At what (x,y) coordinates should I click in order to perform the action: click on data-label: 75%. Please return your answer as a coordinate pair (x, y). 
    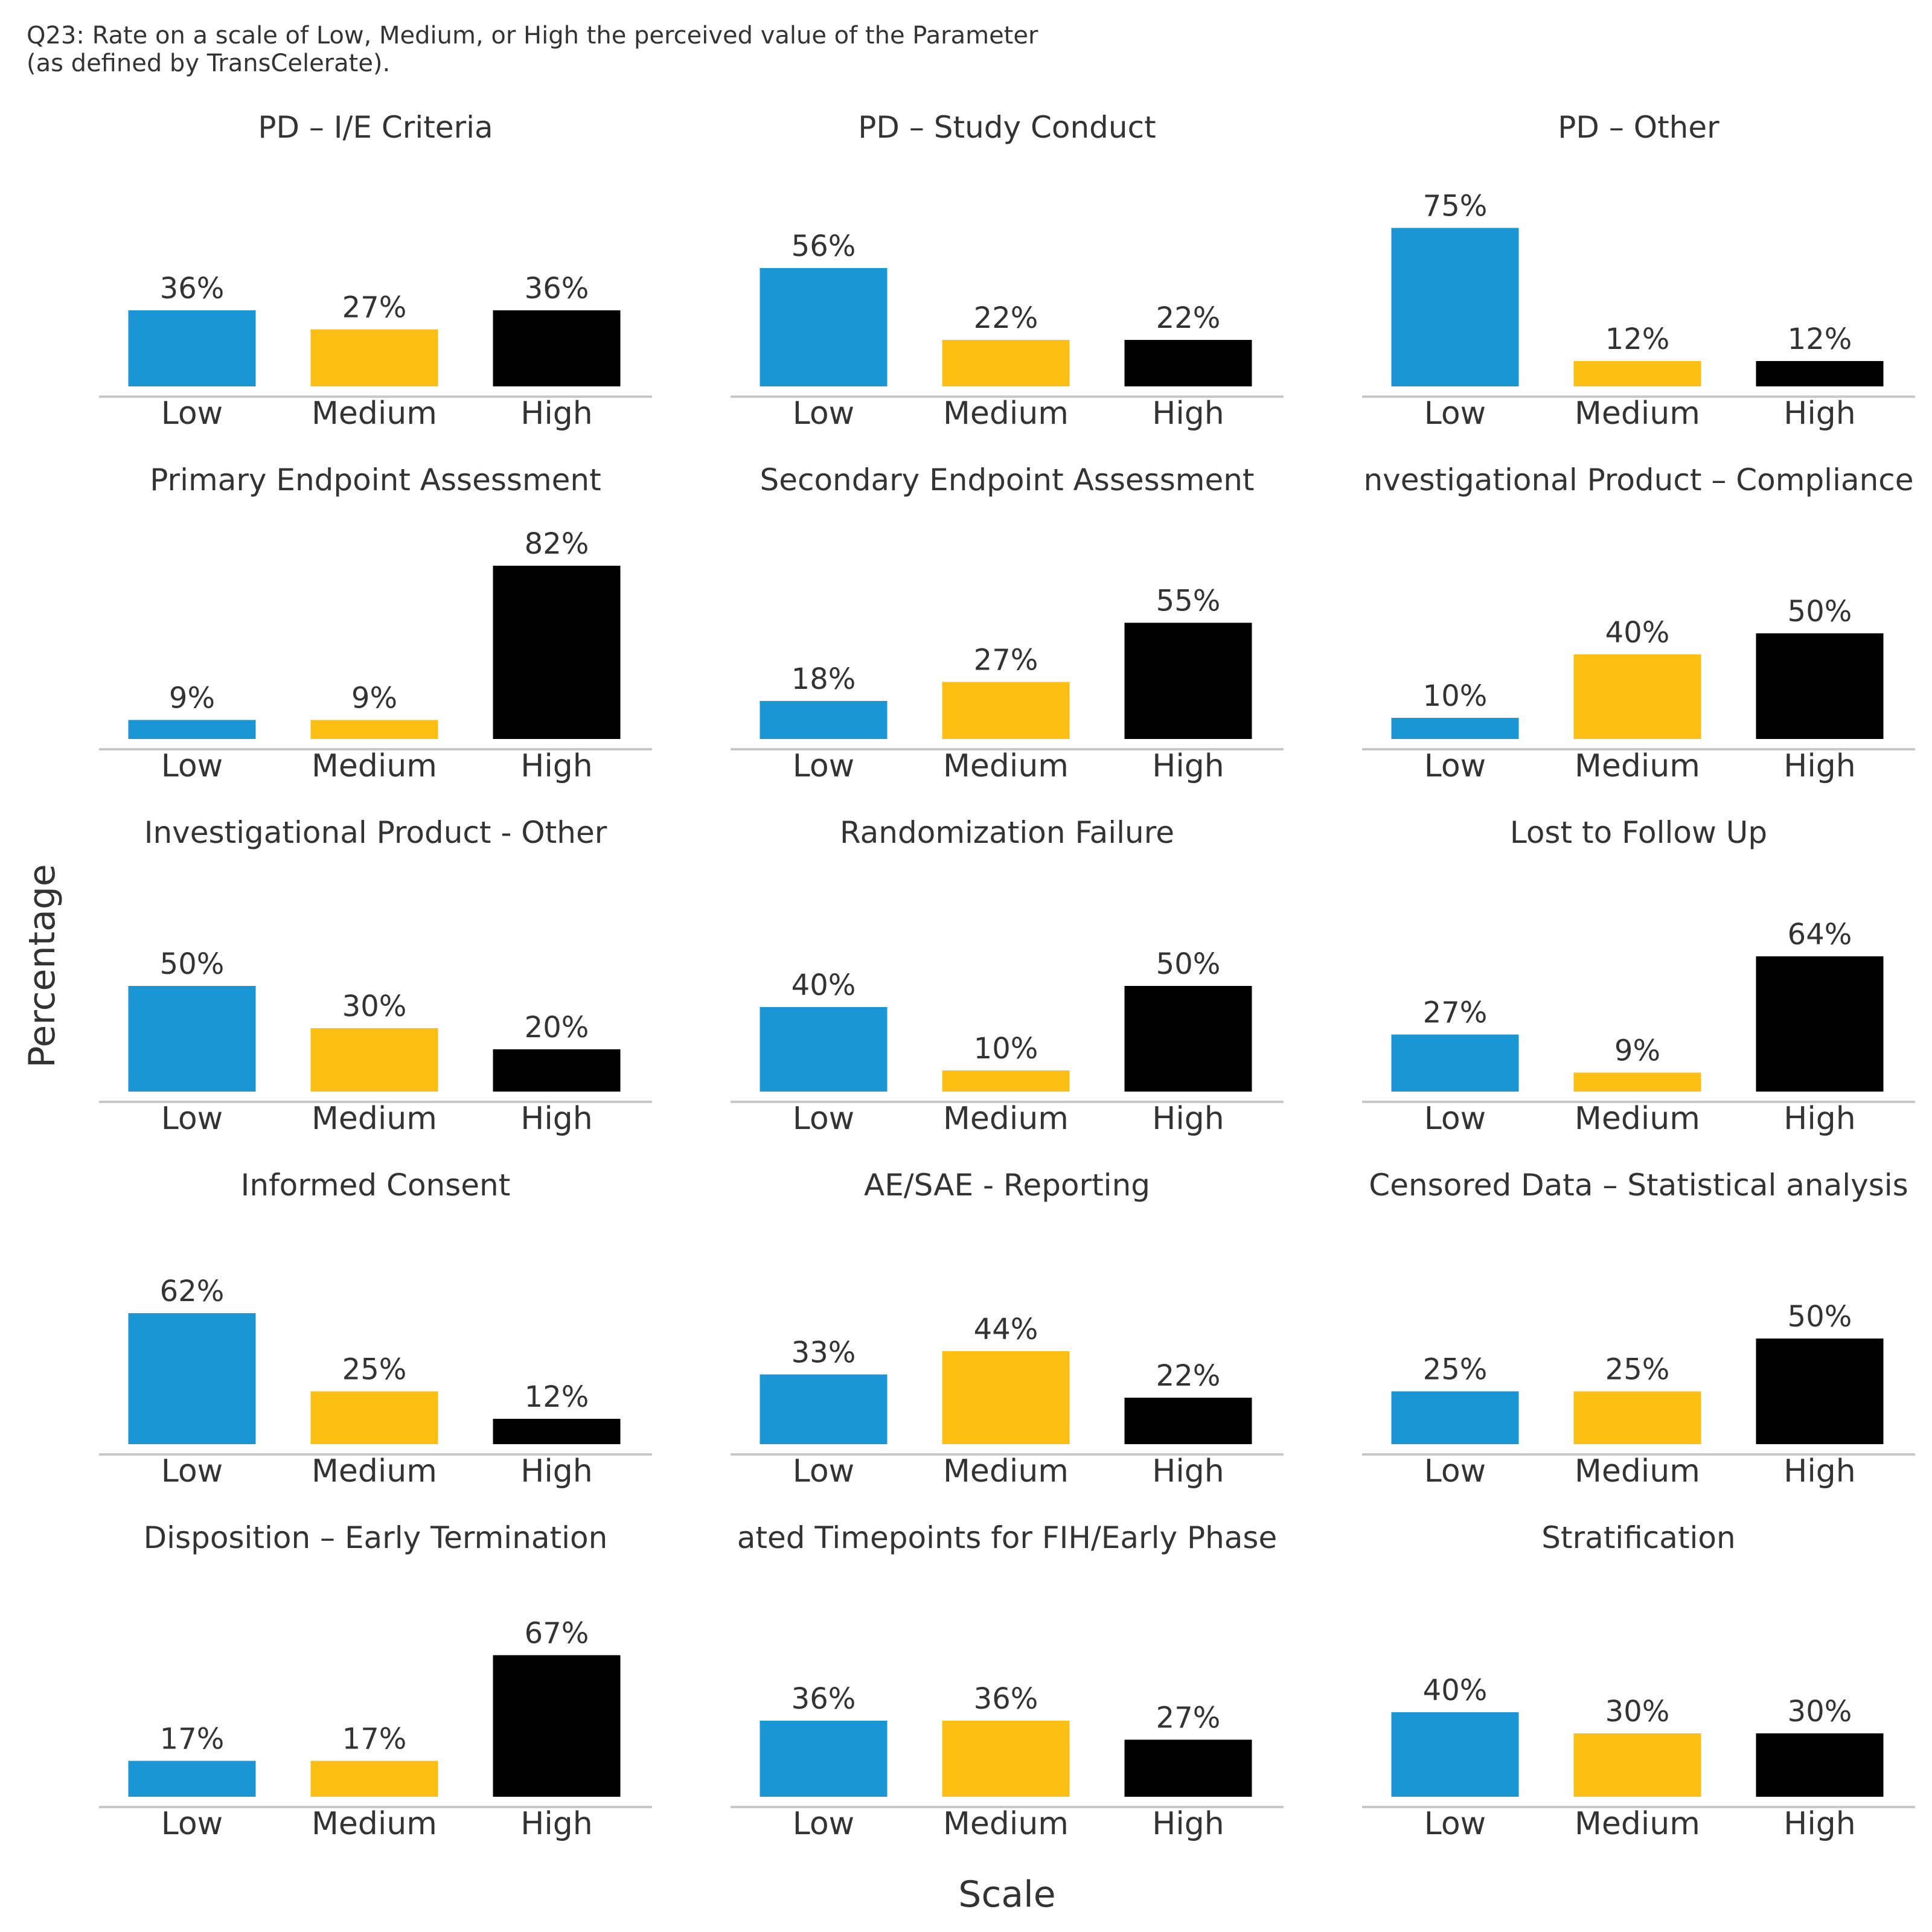
    Looking at the image, I should click on (1455, 206).